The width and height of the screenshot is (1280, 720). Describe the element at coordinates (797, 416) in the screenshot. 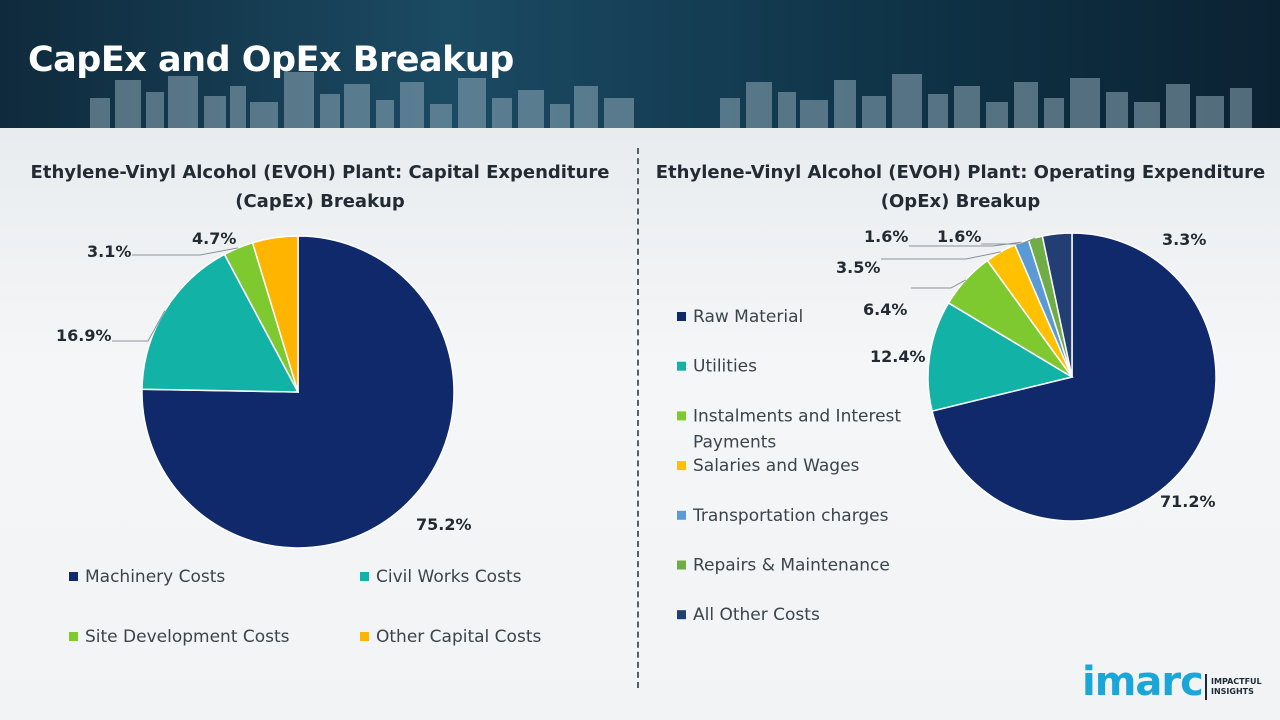

I see `opex-legend-label-2-line-0: Instalments and Interest` at that location.